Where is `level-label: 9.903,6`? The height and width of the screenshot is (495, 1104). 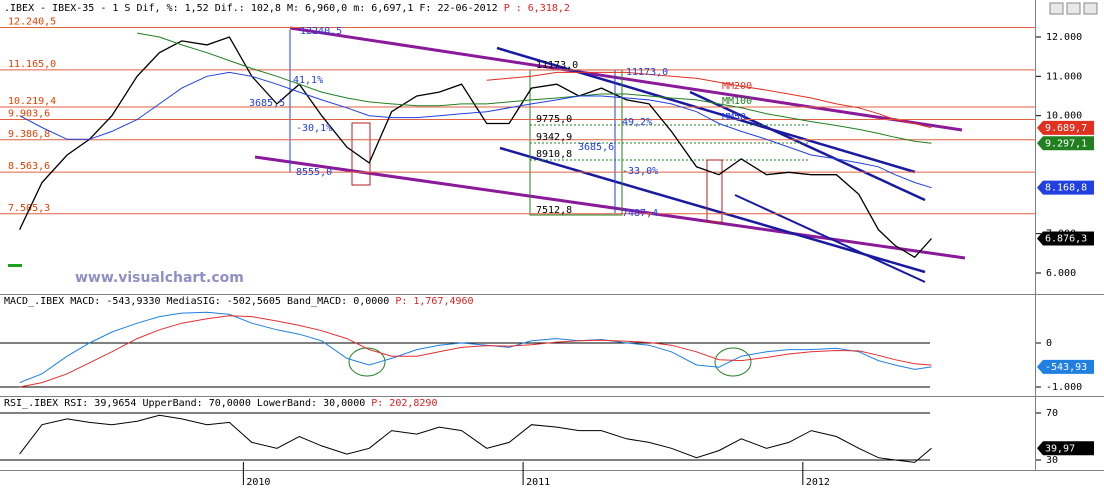
level-label: 9.903,6 is located at coordinates (29, 113).